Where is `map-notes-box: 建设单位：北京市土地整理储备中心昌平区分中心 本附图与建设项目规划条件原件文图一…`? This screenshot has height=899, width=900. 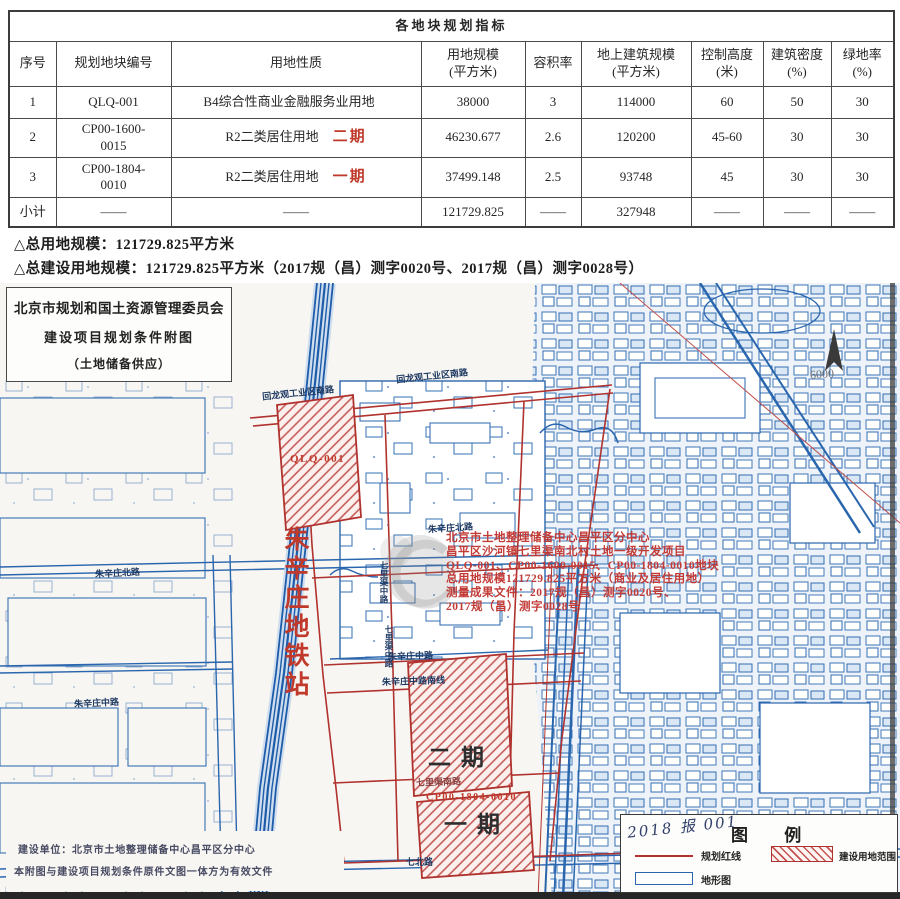 map-notes-box: 建设单位：北京市土地整理储备中心昌平区分中心 本附图与建设项目规划条件原件文图一… is located at coordinates (175, 861).